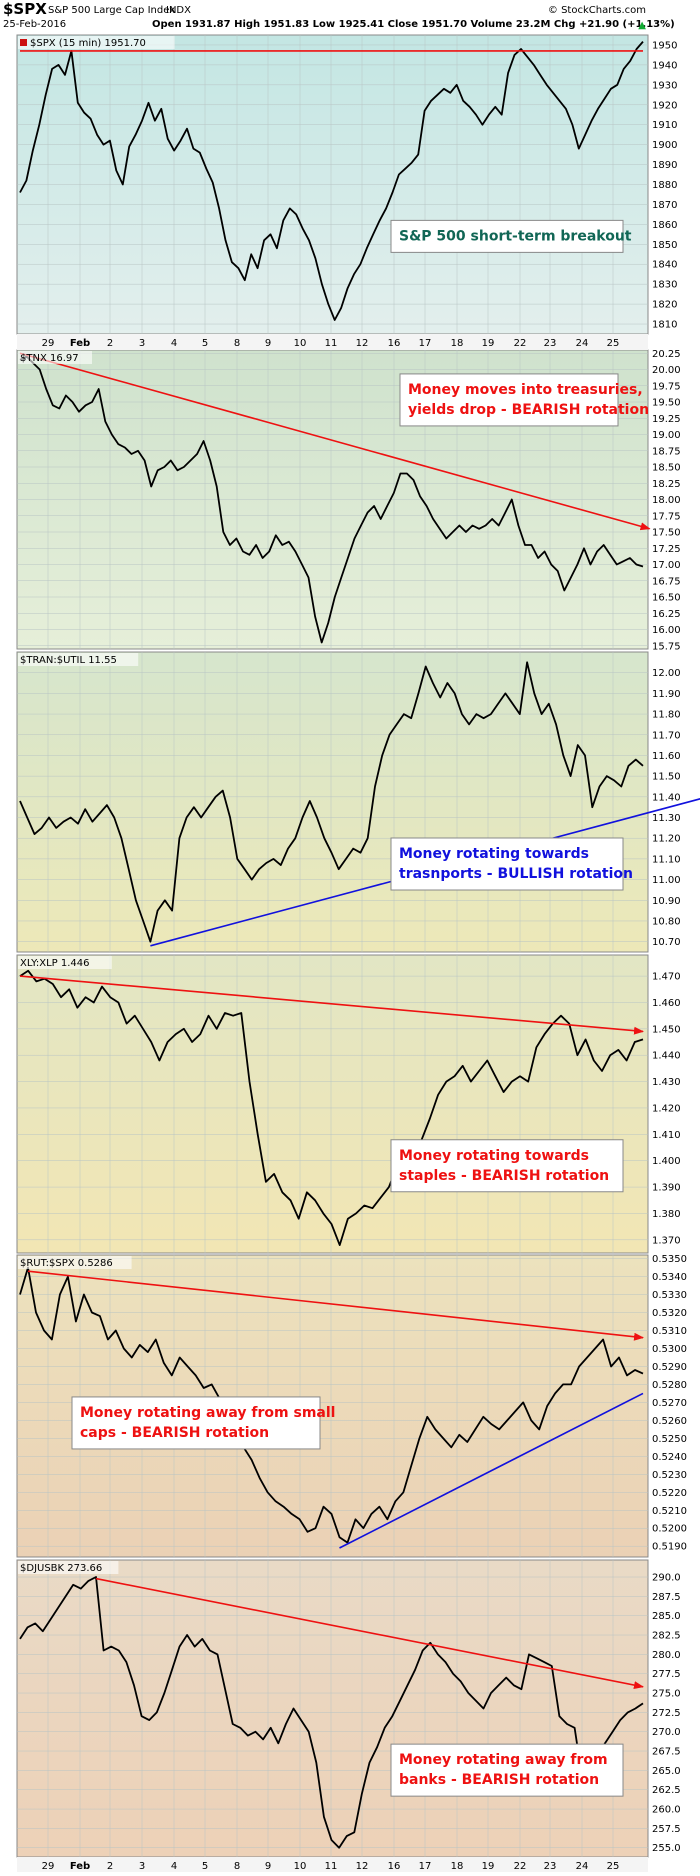 The image size is (700, 1876). What do you see at coordinates (666, 598) in the screenshot?
I see `y-tick-label: 16.50` at bounding box center [666, 598].